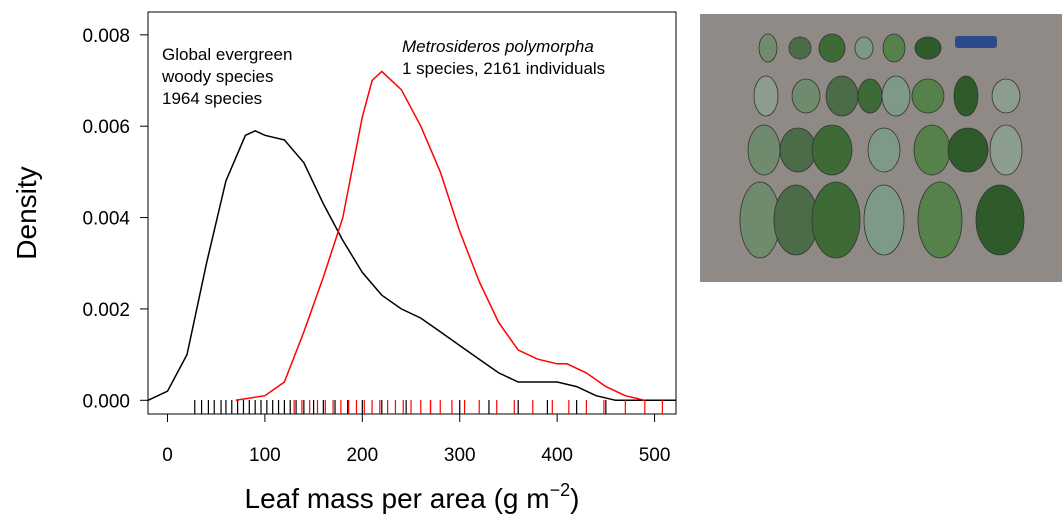 The height and width of the screenshot is (523, 1064). I want to click on y-tick-label: 0.006, so click(106, 127).